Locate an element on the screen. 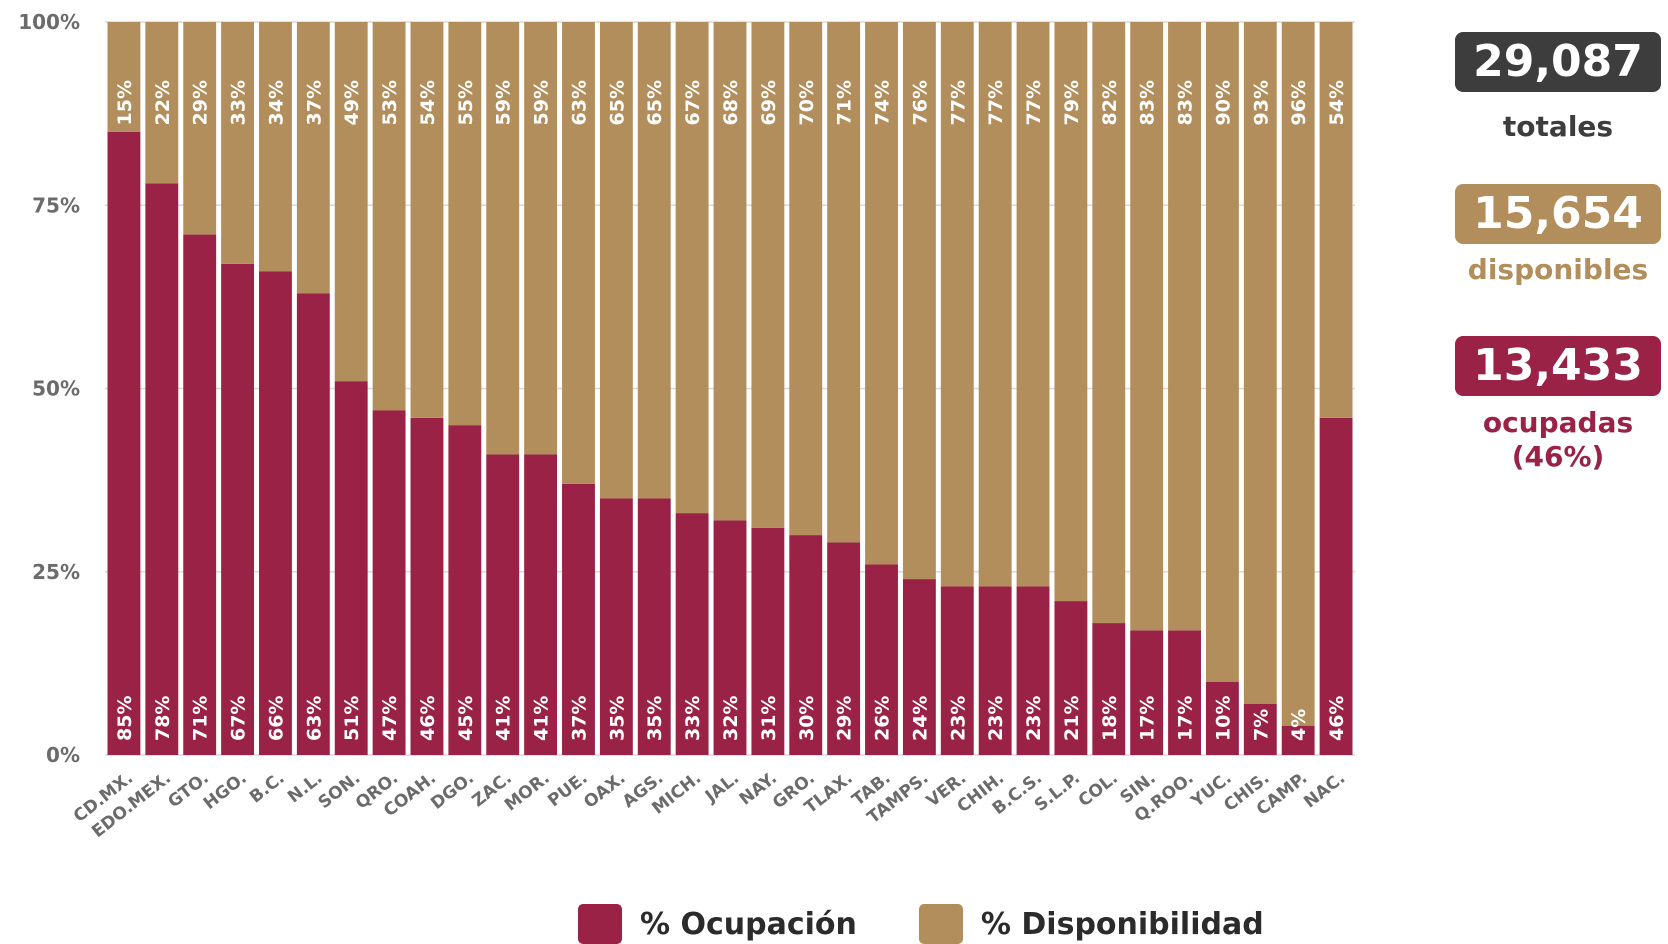  data-label-occupation-12: 37% is located at coordinates (579, 718).